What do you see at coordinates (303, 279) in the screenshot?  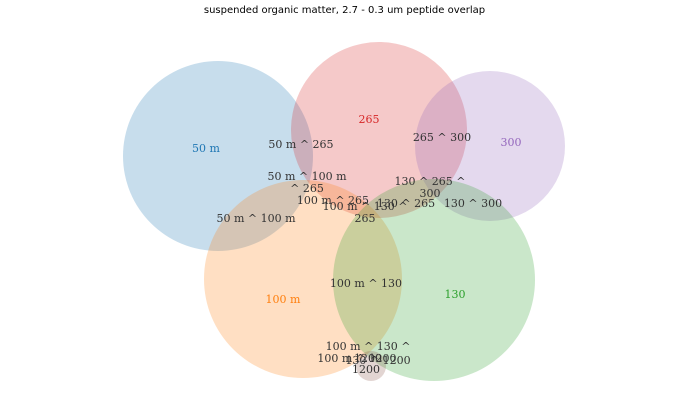 I see `set-circle-100m` at bounding box center [303, 279].